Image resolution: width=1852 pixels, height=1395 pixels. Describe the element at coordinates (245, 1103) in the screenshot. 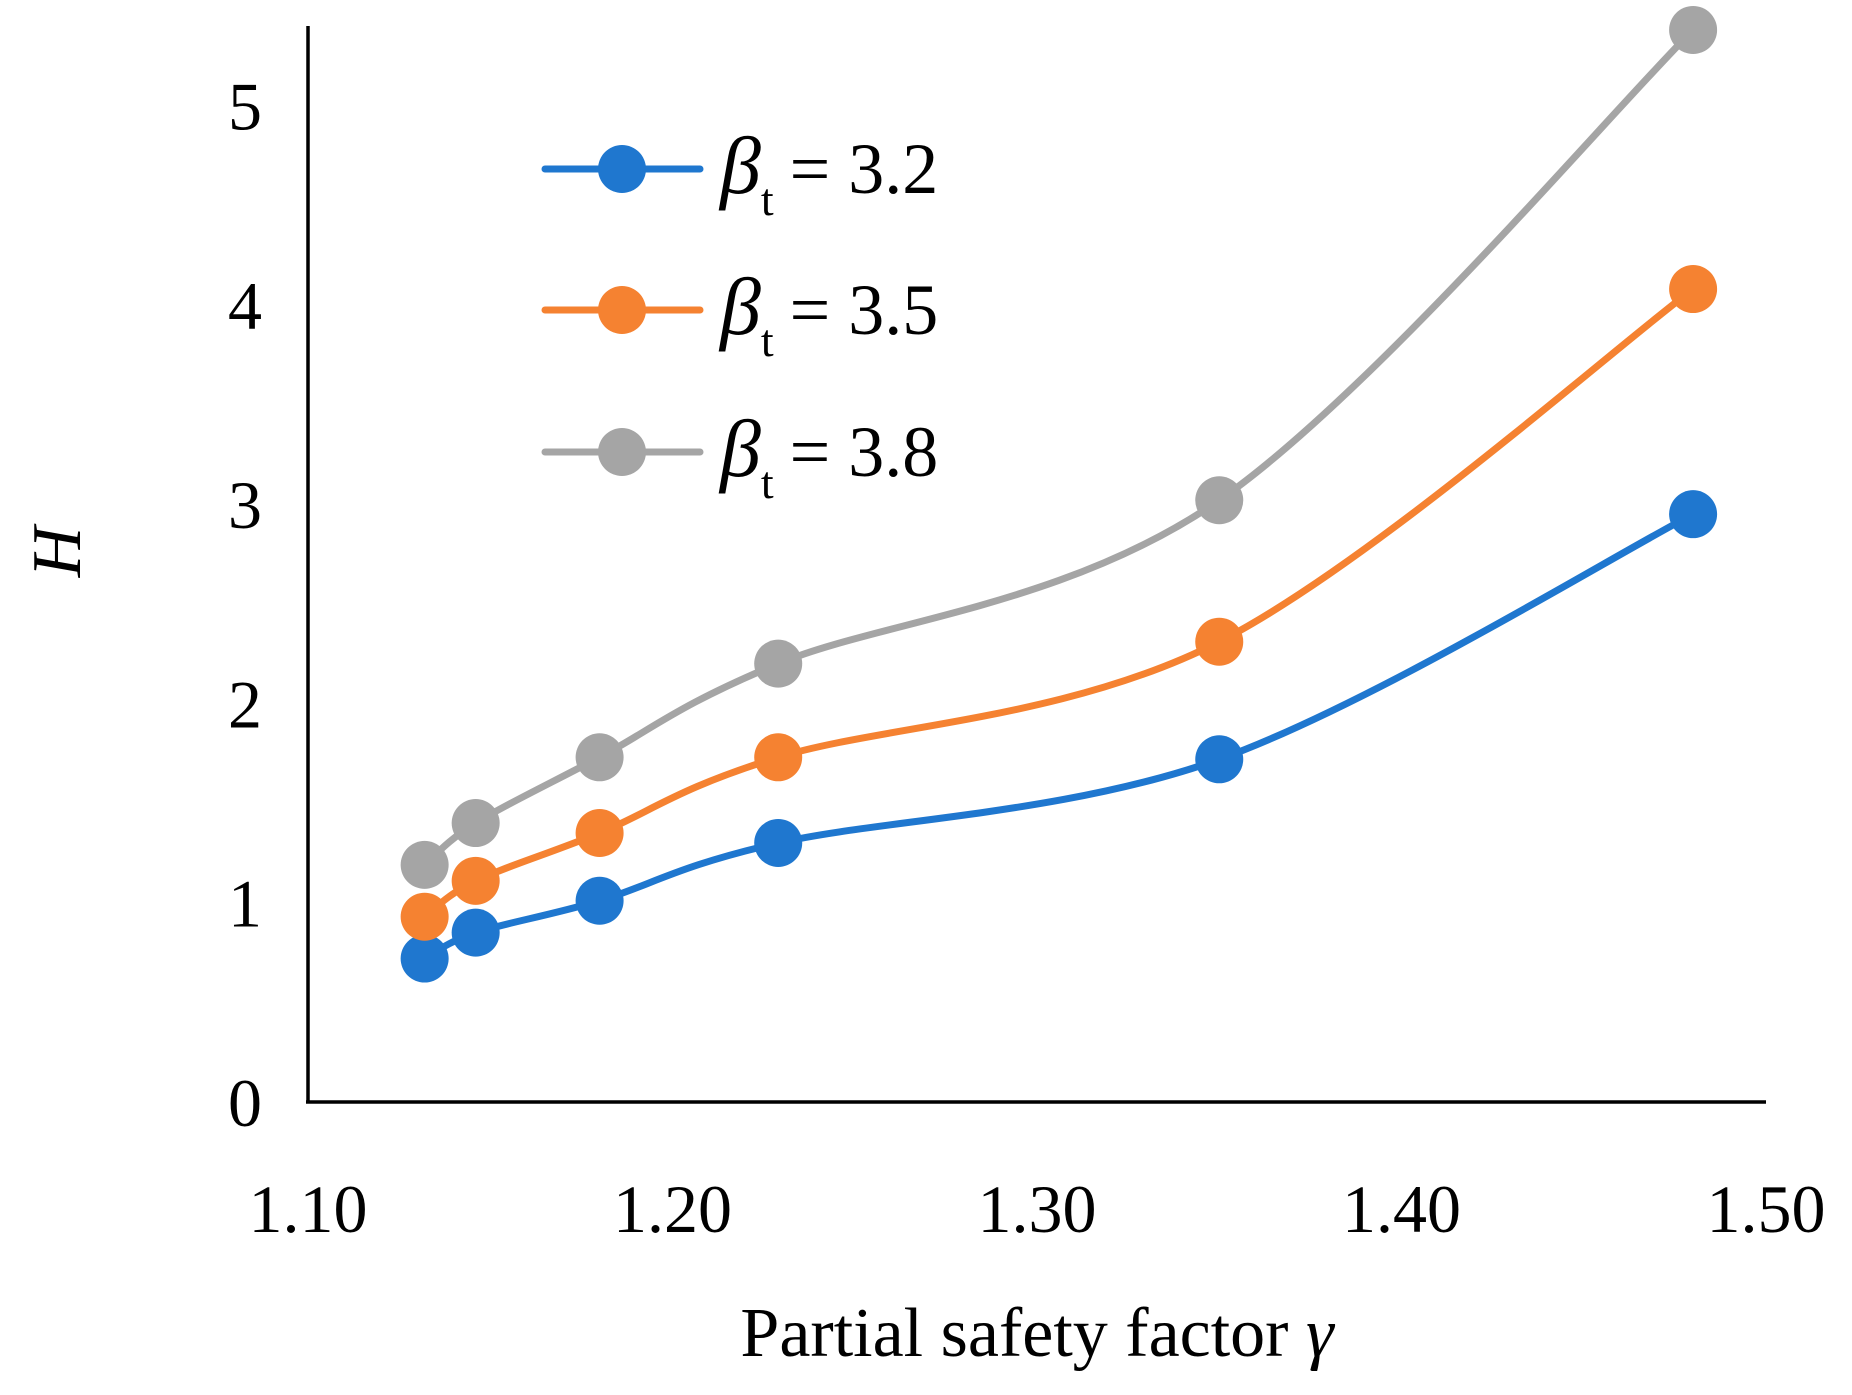

I see `y-tick-label: 0` at that location.